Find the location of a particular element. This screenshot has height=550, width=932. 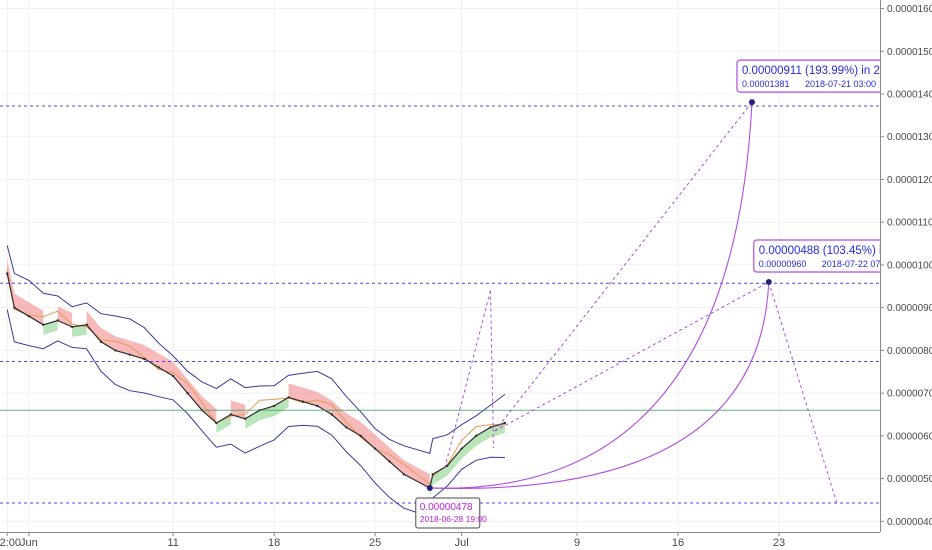

projection-arc-mid is located at coordinates (599, 385).